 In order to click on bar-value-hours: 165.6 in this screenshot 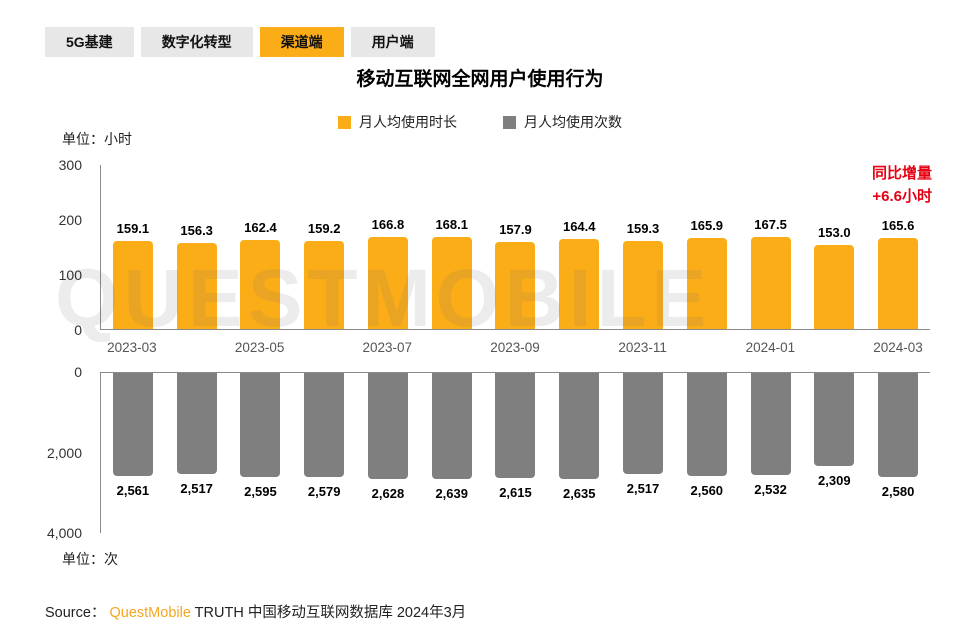, I will do `click(898, 225)`.